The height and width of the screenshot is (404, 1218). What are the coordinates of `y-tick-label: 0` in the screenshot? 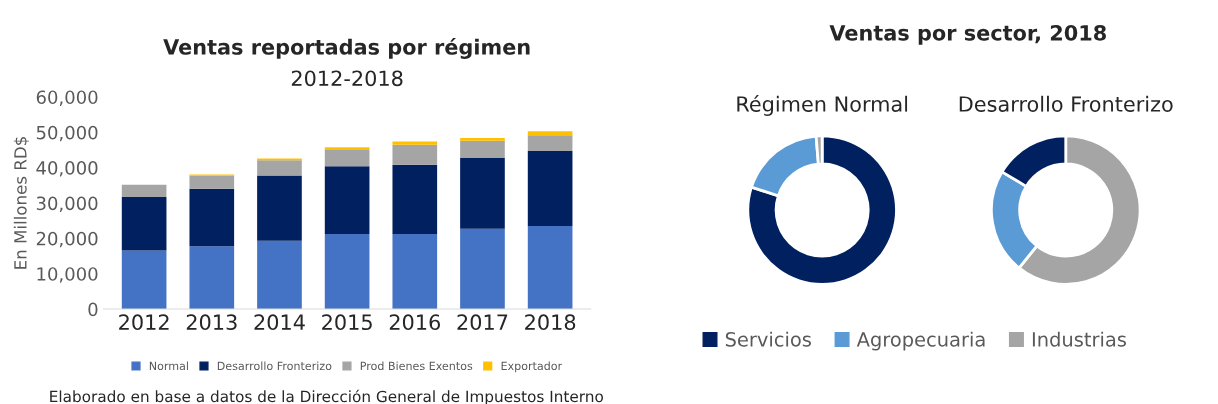 It's located at (93, 309).